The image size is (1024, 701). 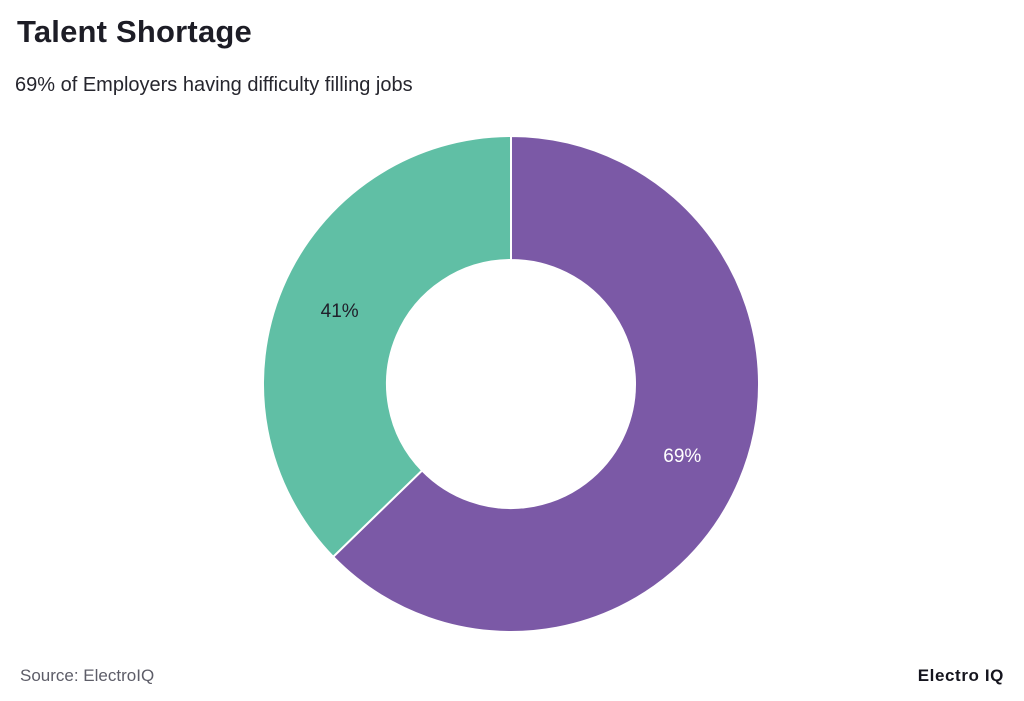 I want to click on page-title: Talent Shortage, so click(x=134, y=31).